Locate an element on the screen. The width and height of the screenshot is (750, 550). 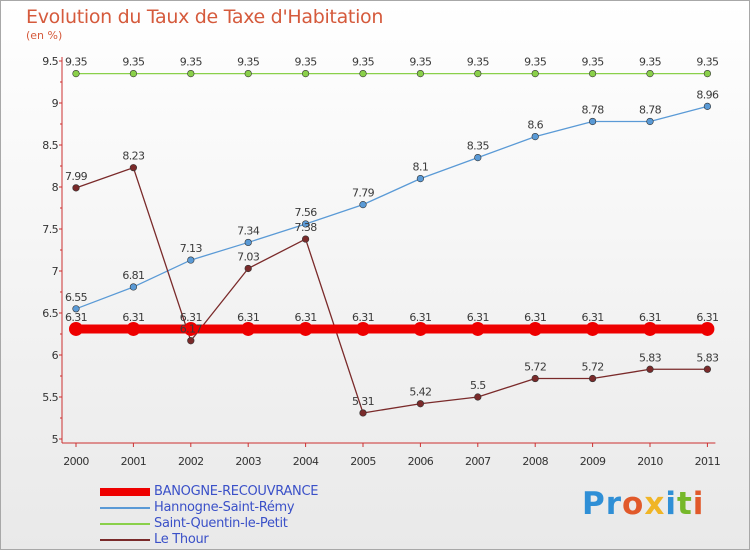
data-label: 7.56 is located at coordinates (306, 212).